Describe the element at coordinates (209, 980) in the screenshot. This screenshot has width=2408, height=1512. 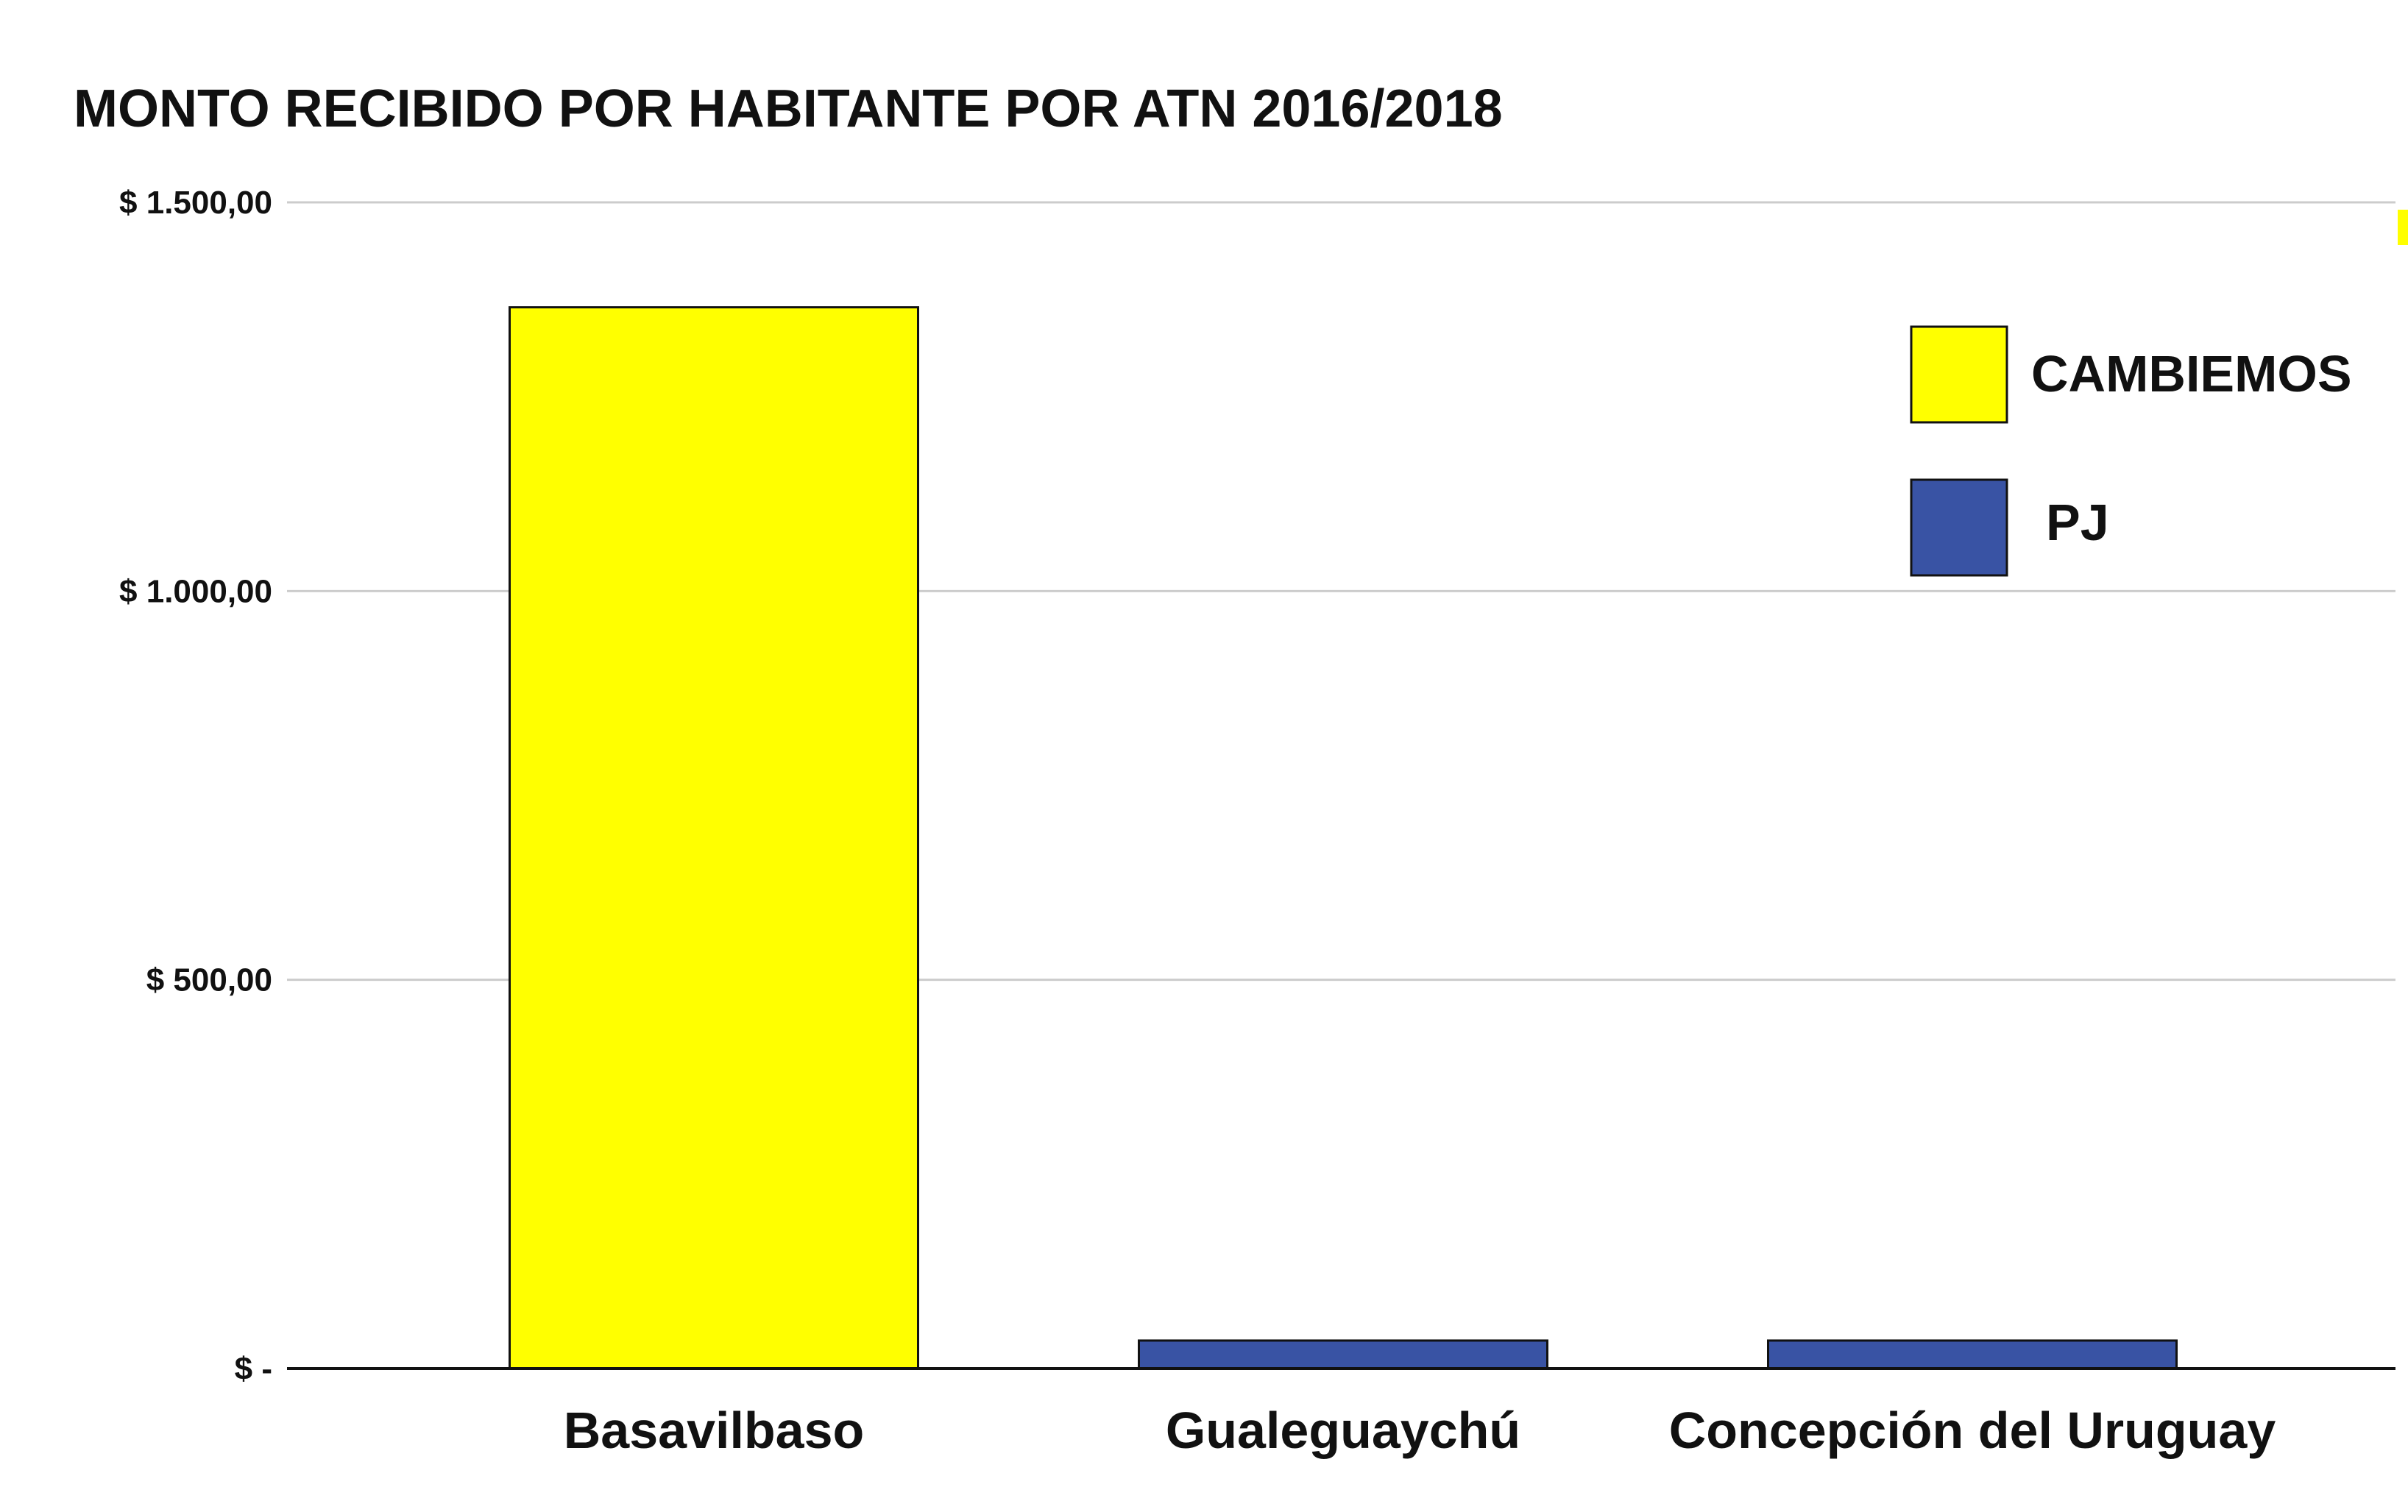
I see `y-tick-label: $ 500,00` at that location.